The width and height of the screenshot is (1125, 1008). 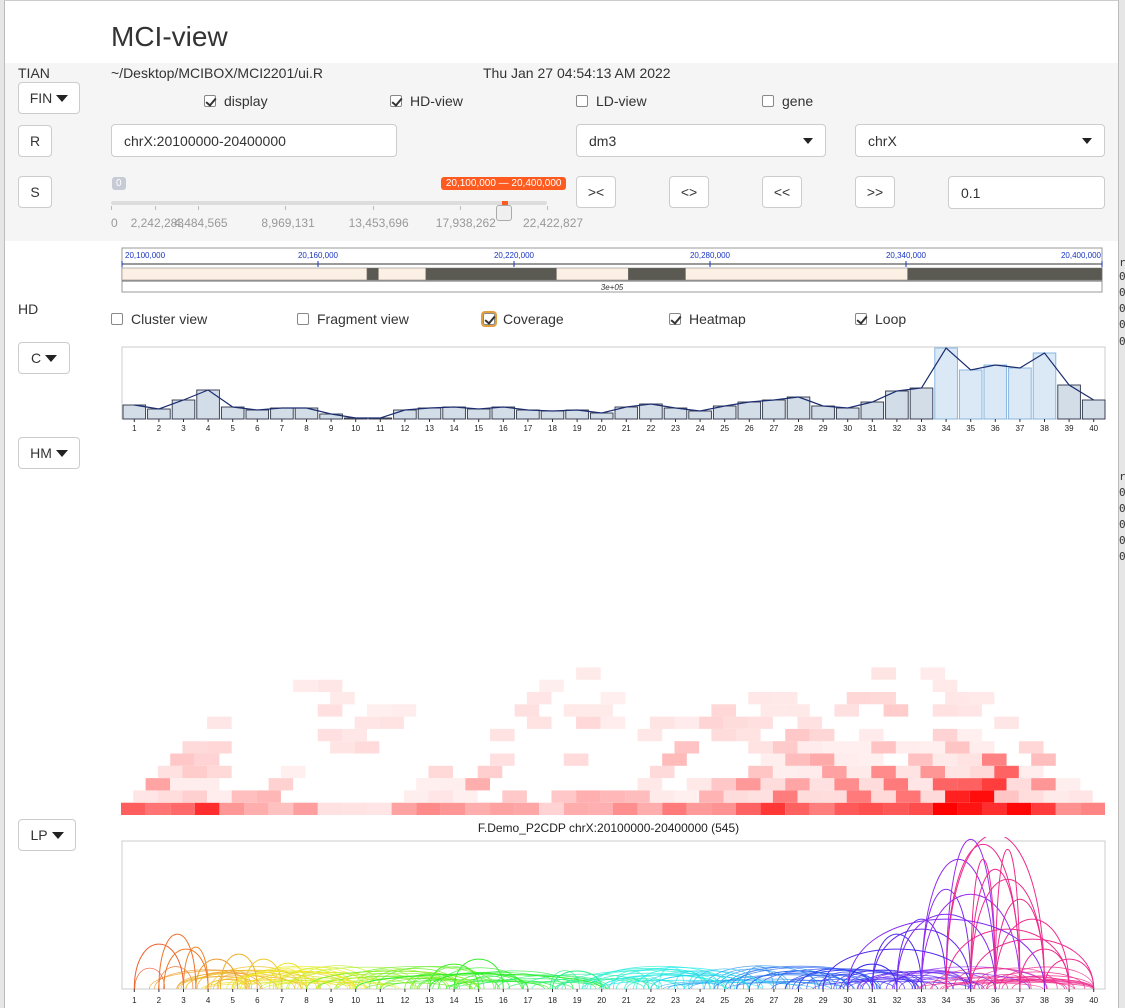 What do you see at coordinates (257, 428) in the screenshot?
I see `coverage-x-tick-label: 6` at bounding box center [257, 428].